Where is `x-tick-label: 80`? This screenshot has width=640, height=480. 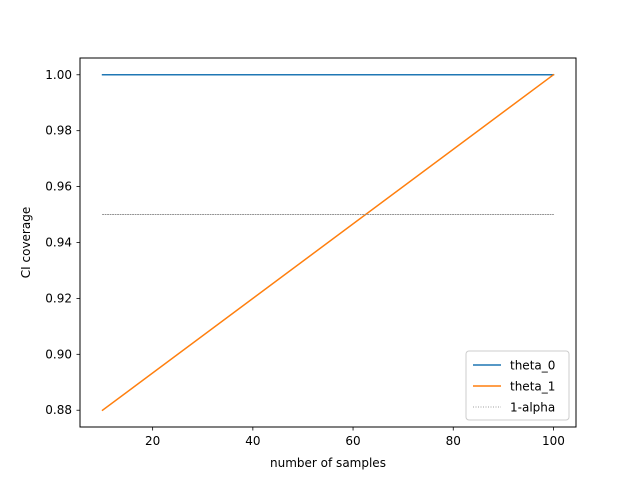
x-tick-label: 80 is located at coordinates (453, 441).